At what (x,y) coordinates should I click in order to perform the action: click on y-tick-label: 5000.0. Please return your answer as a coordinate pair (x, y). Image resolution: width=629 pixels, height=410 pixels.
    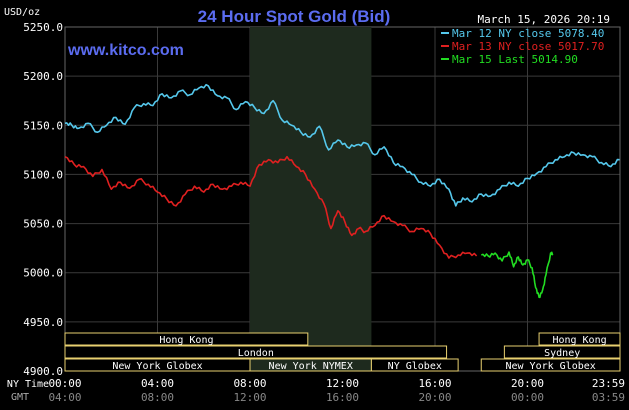
    Looking at the image, I should click on (43, 273).